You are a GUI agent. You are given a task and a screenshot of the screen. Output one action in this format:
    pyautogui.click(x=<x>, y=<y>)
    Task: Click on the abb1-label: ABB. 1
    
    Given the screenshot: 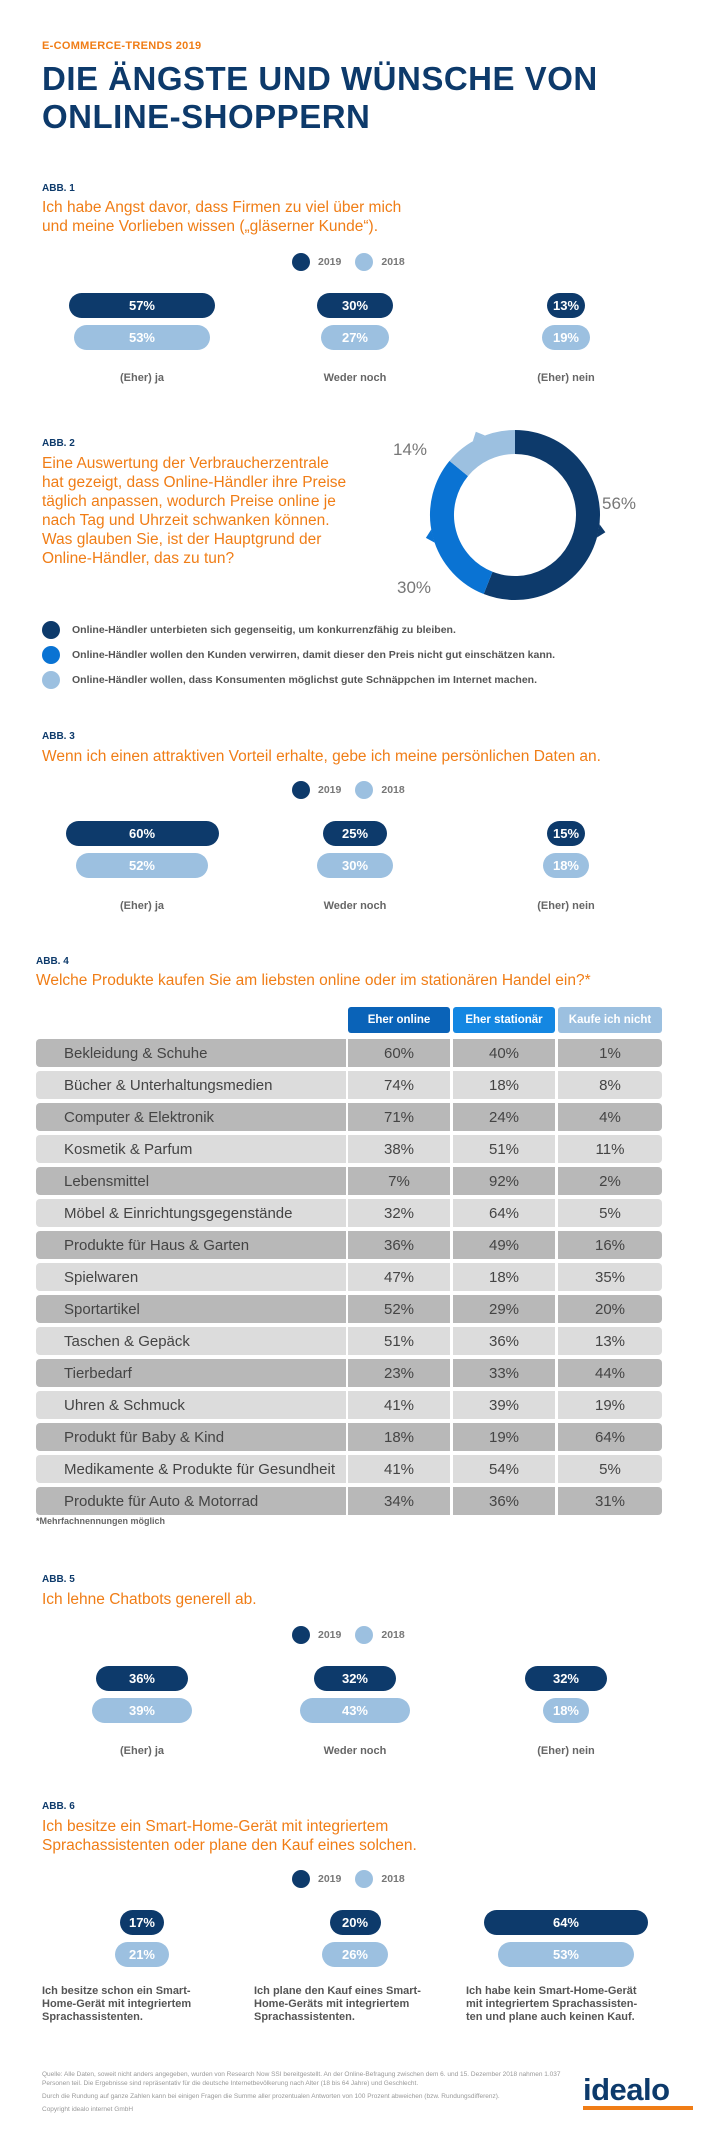 What is the action you would take?
    pyautogui.click(x=58, y=188)
    